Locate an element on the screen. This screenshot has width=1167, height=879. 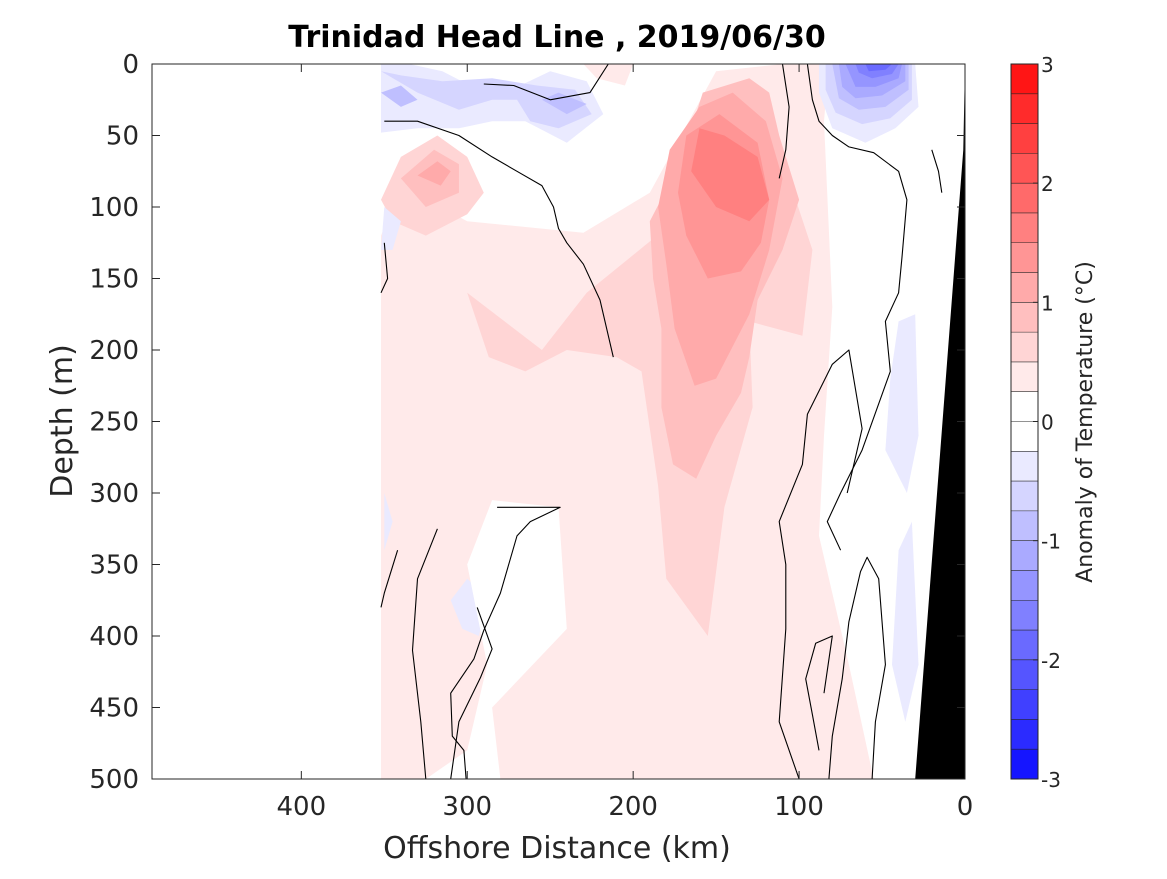
y-tick-label: 350 is located at coordinates (114, 566).